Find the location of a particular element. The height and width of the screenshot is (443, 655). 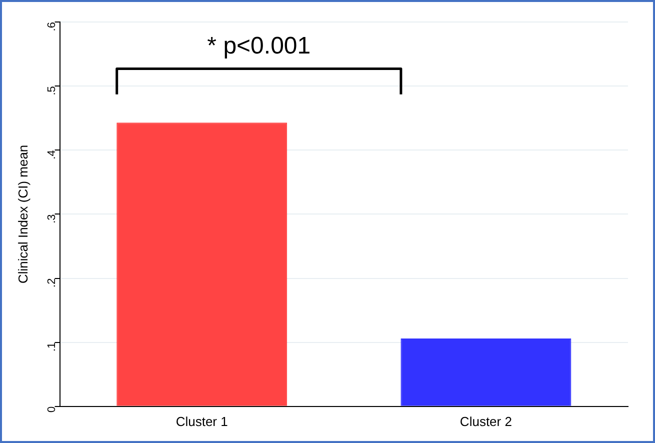

y-tick-label: .4 is located at coordinates (52, 155).